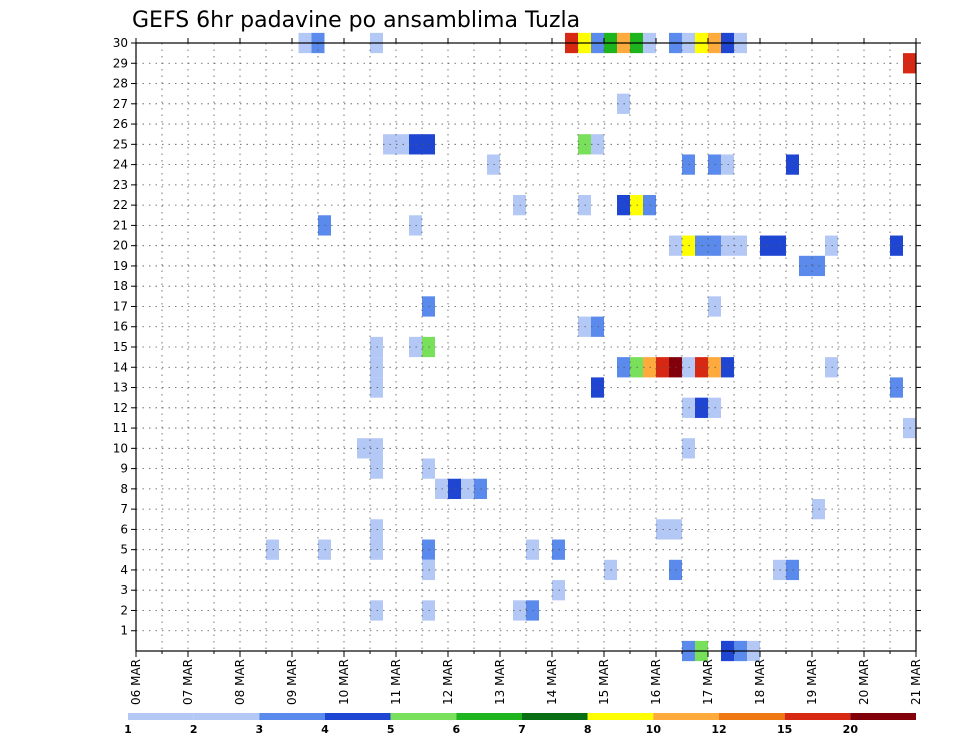 The image size is (960, 742). Describe the element at coordinates (396, 682) in the screenshot. I see `x-tick-label: 11 MAR` at that location.